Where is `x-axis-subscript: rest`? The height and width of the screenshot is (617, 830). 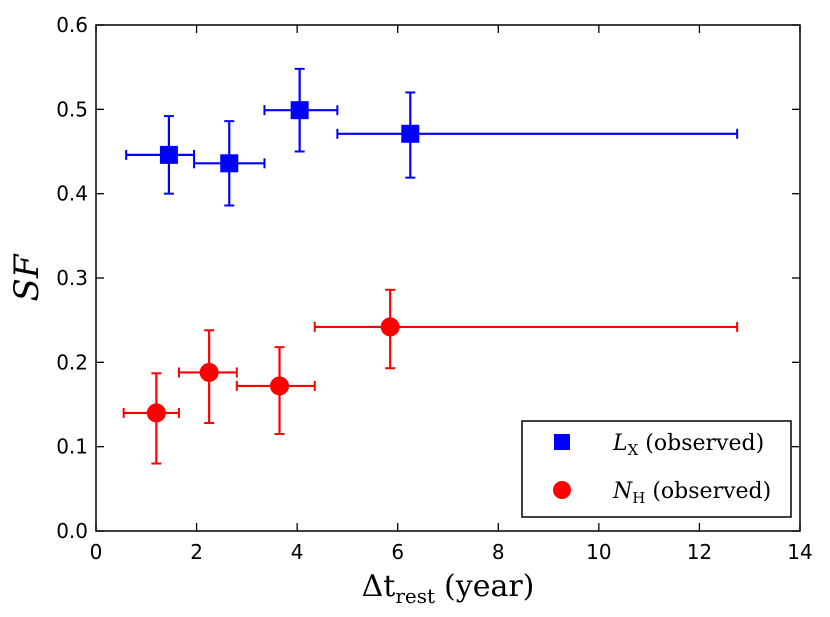
x-axis-subscript: rest is located at coordinates (415, 596).